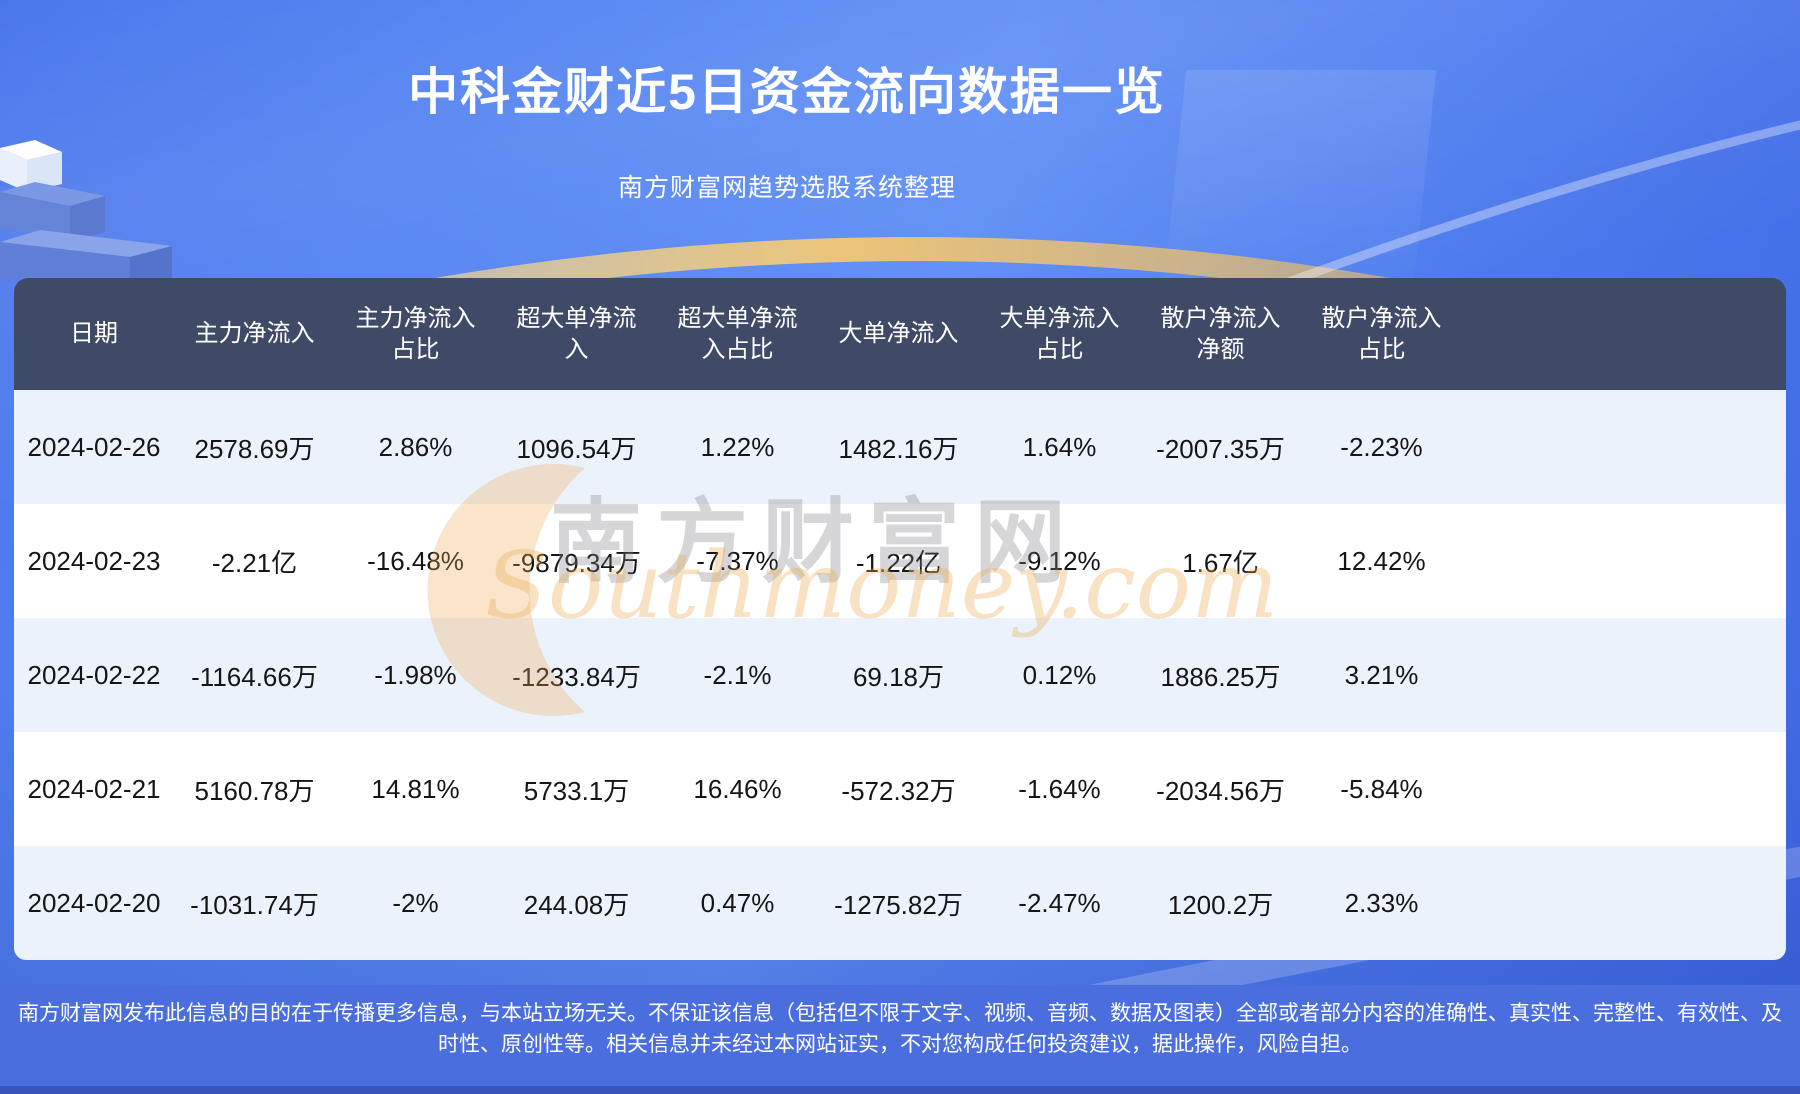 The height and width of the screenshot is (1094, 1800). Describe the element at coordinates (1381, 447) in the screenshot. I see `cell-retail-inflow-pct: -2.23%` at that location.